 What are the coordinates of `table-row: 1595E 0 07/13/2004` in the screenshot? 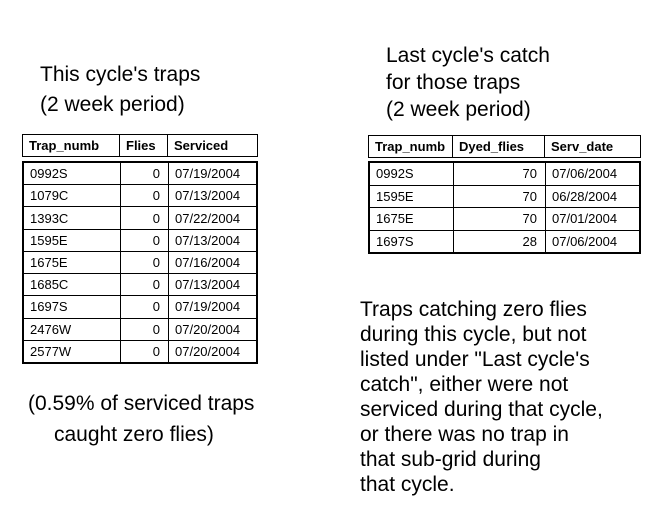 It's located at (140, 240).